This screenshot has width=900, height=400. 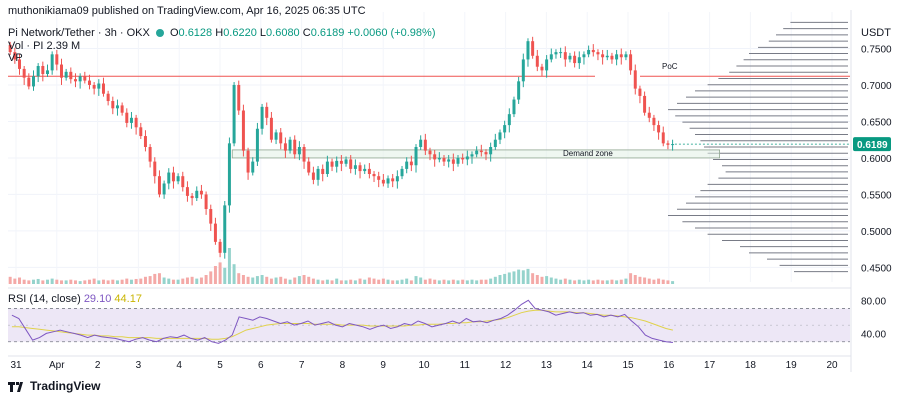 I want to click on symbol-title: Pi Network/Tether · 3h · OKX, so click(x=79, y=33).